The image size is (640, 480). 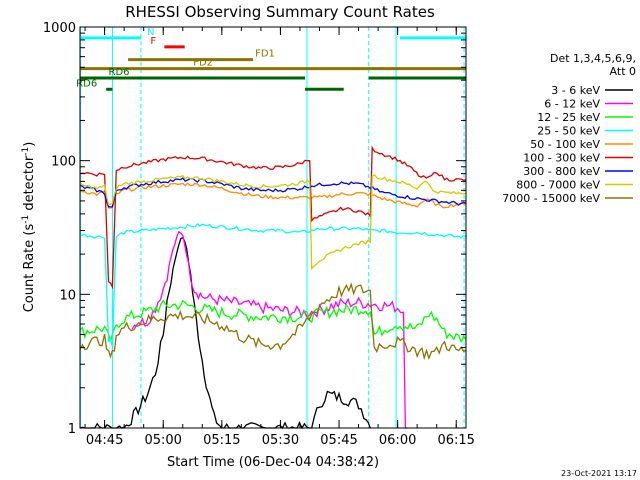 What do you see at coordinates (455, 440) in the screenshot?
I see `x-tick-label: 06:15` at bounding box center [455, 440].